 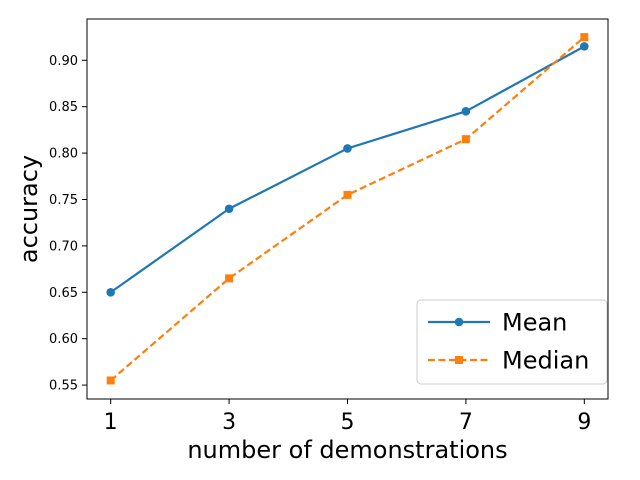 I want to click on y-tick-label: 0.85, so click(x=63, y=107).